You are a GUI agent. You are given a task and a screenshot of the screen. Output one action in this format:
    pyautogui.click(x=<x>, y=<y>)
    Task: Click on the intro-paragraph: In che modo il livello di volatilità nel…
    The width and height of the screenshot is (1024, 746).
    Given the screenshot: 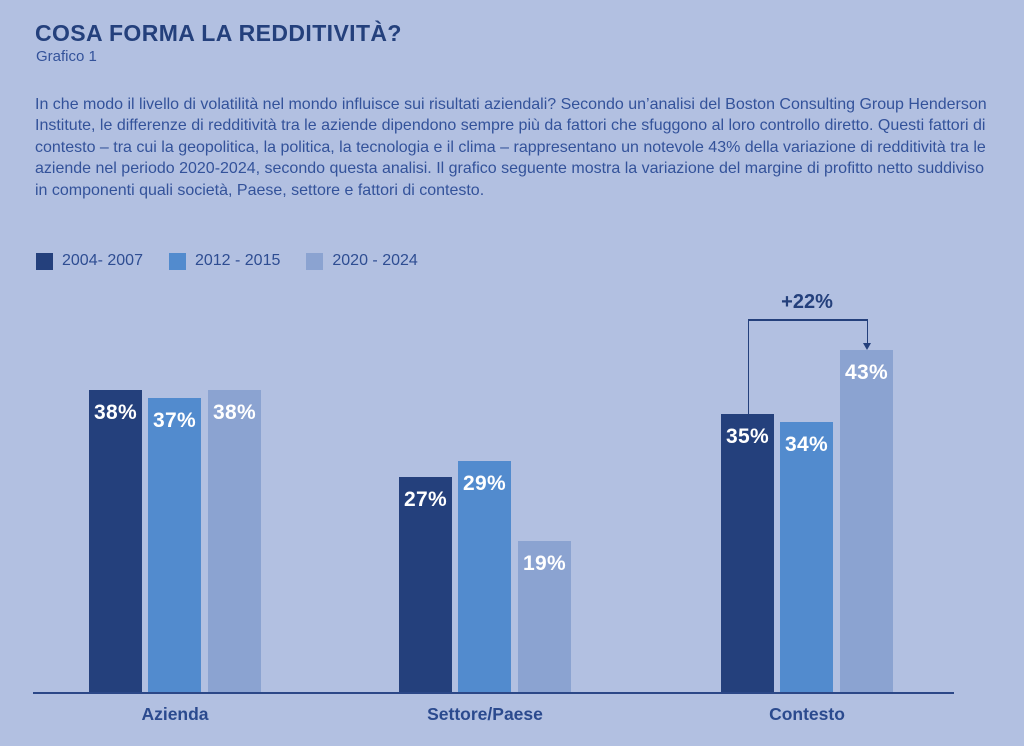 What is the action you would take?
    pyautogui.click(x=511, y=147)
    